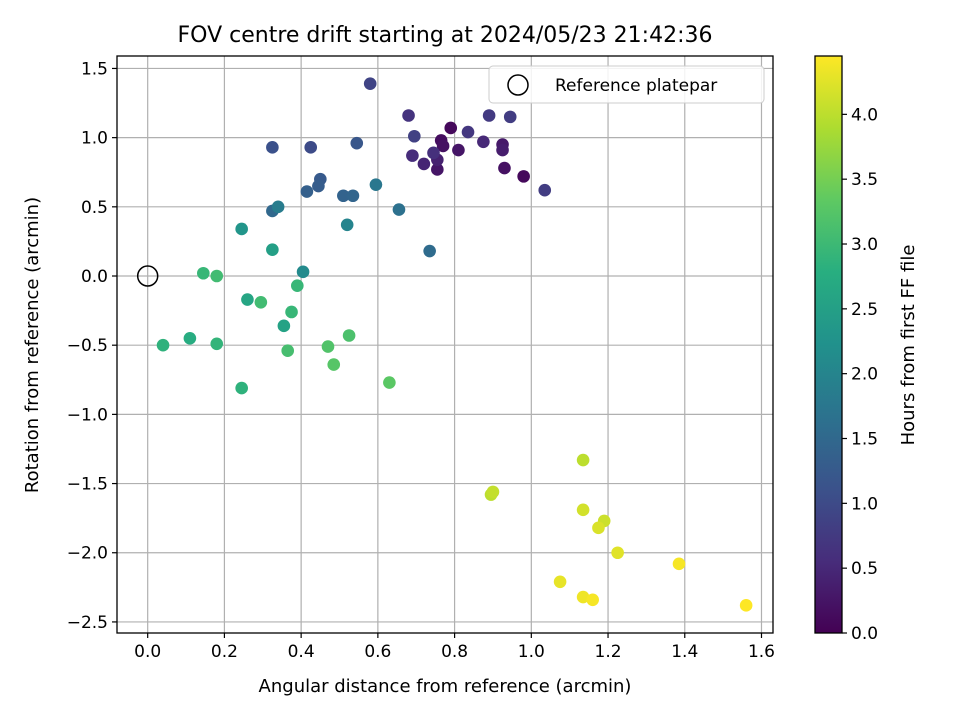 The width and height of the screenshot is (960, 720). I want to click on y-ticks: 1.5 1.0 0.5 0.0 −0.5 −1.0 −1.5 −2.0 −2.5, so click(92, 346).